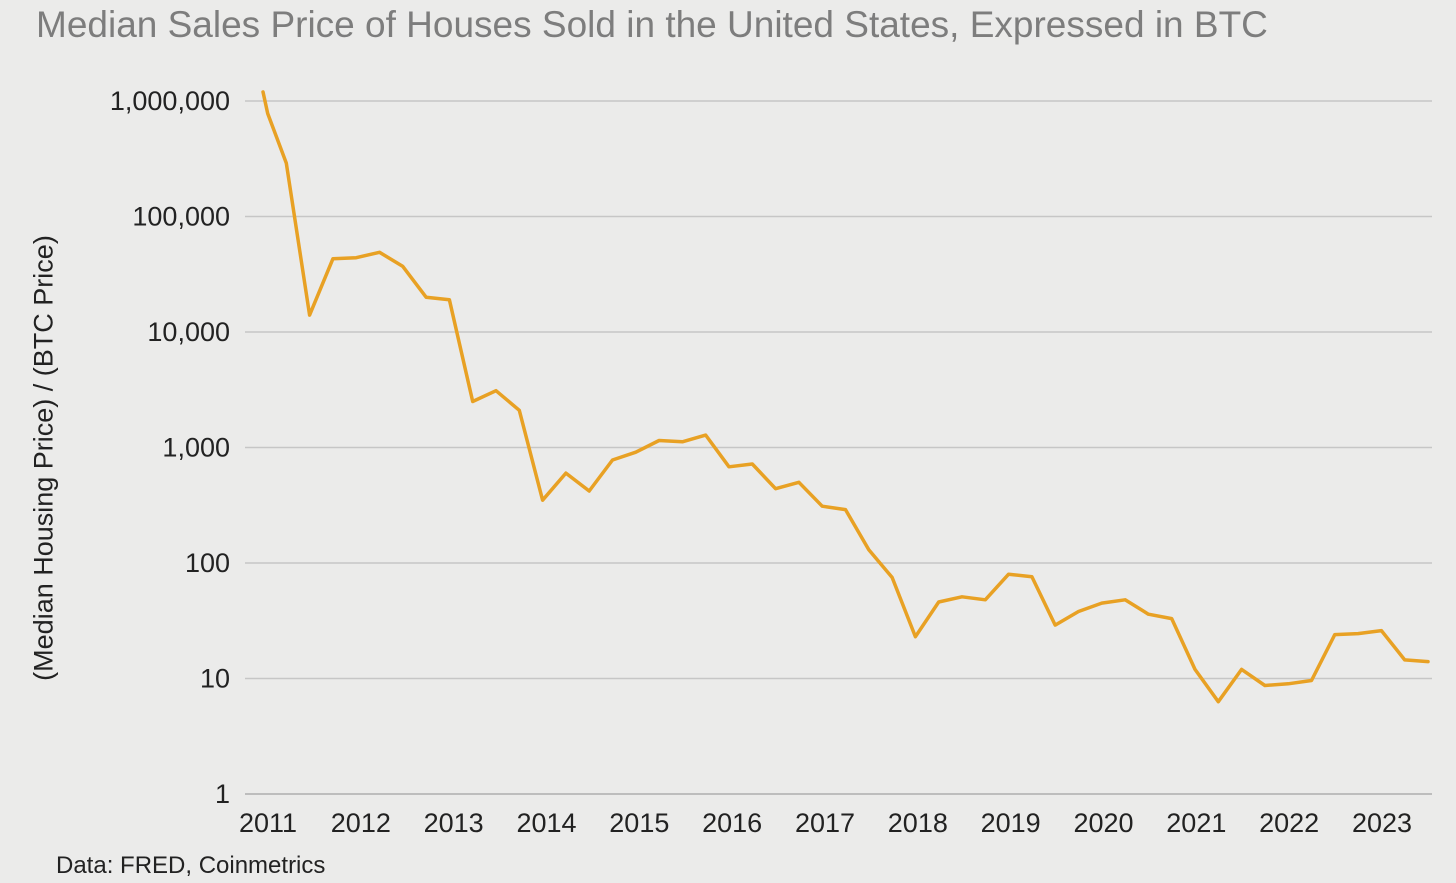 This screenshot has width=1456, height=883. I want to click on x-tick-label: 2015, so click(639, 823).